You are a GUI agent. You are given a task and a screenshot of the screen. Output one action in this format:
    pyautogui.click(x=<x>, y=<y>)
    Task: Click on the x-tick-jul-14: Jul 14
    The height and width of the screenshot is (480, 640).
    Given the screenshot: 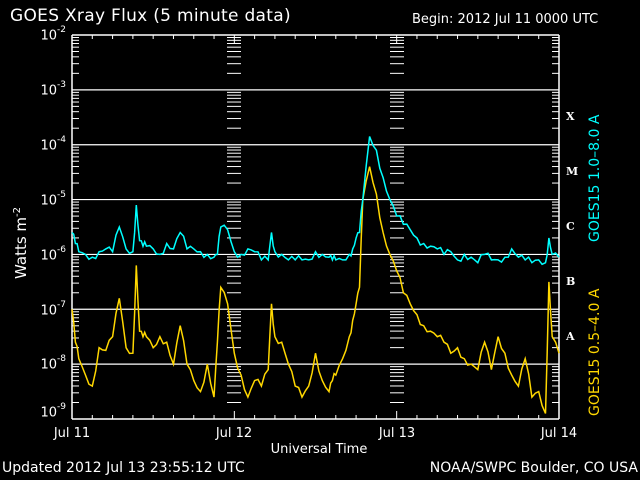 What is the action you would take?
    pyautogui.click(x=559, y=433)
    